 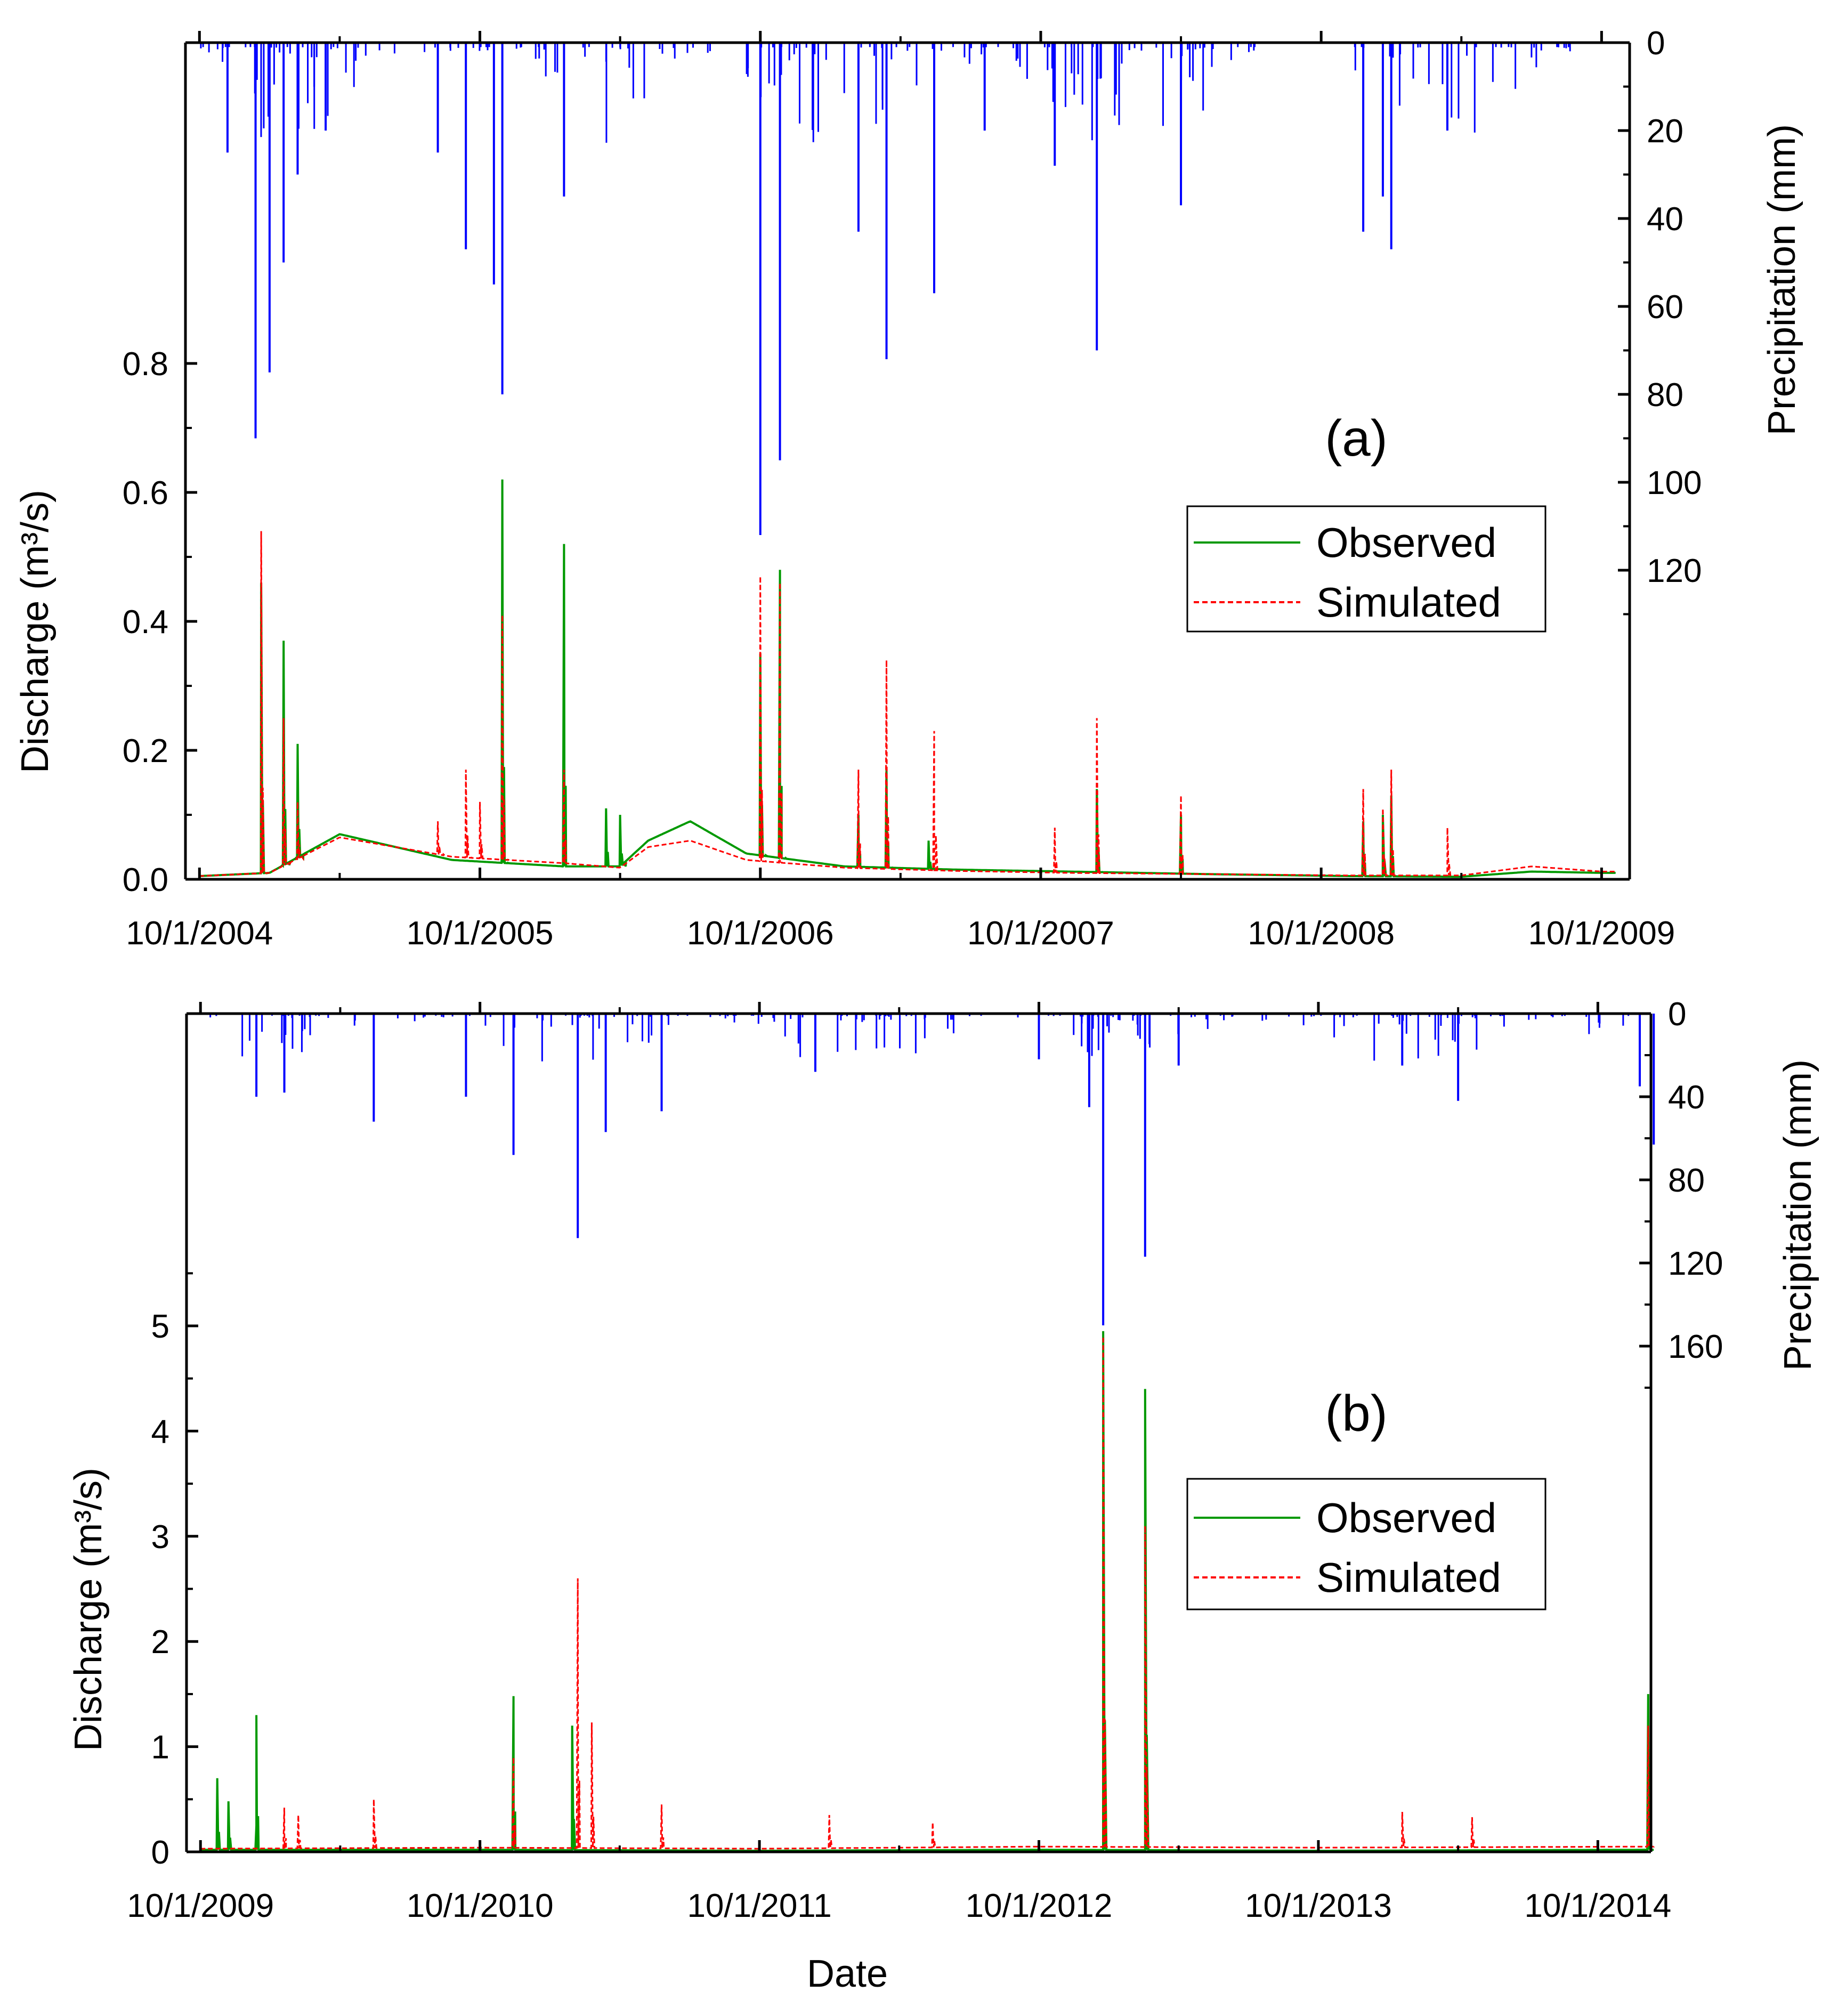 What do you see at coordinates (1322, 933) in the screenshot?
I see `panel-a-x-tick-label: 10/1/2008` at bounding box center [1322, 933].